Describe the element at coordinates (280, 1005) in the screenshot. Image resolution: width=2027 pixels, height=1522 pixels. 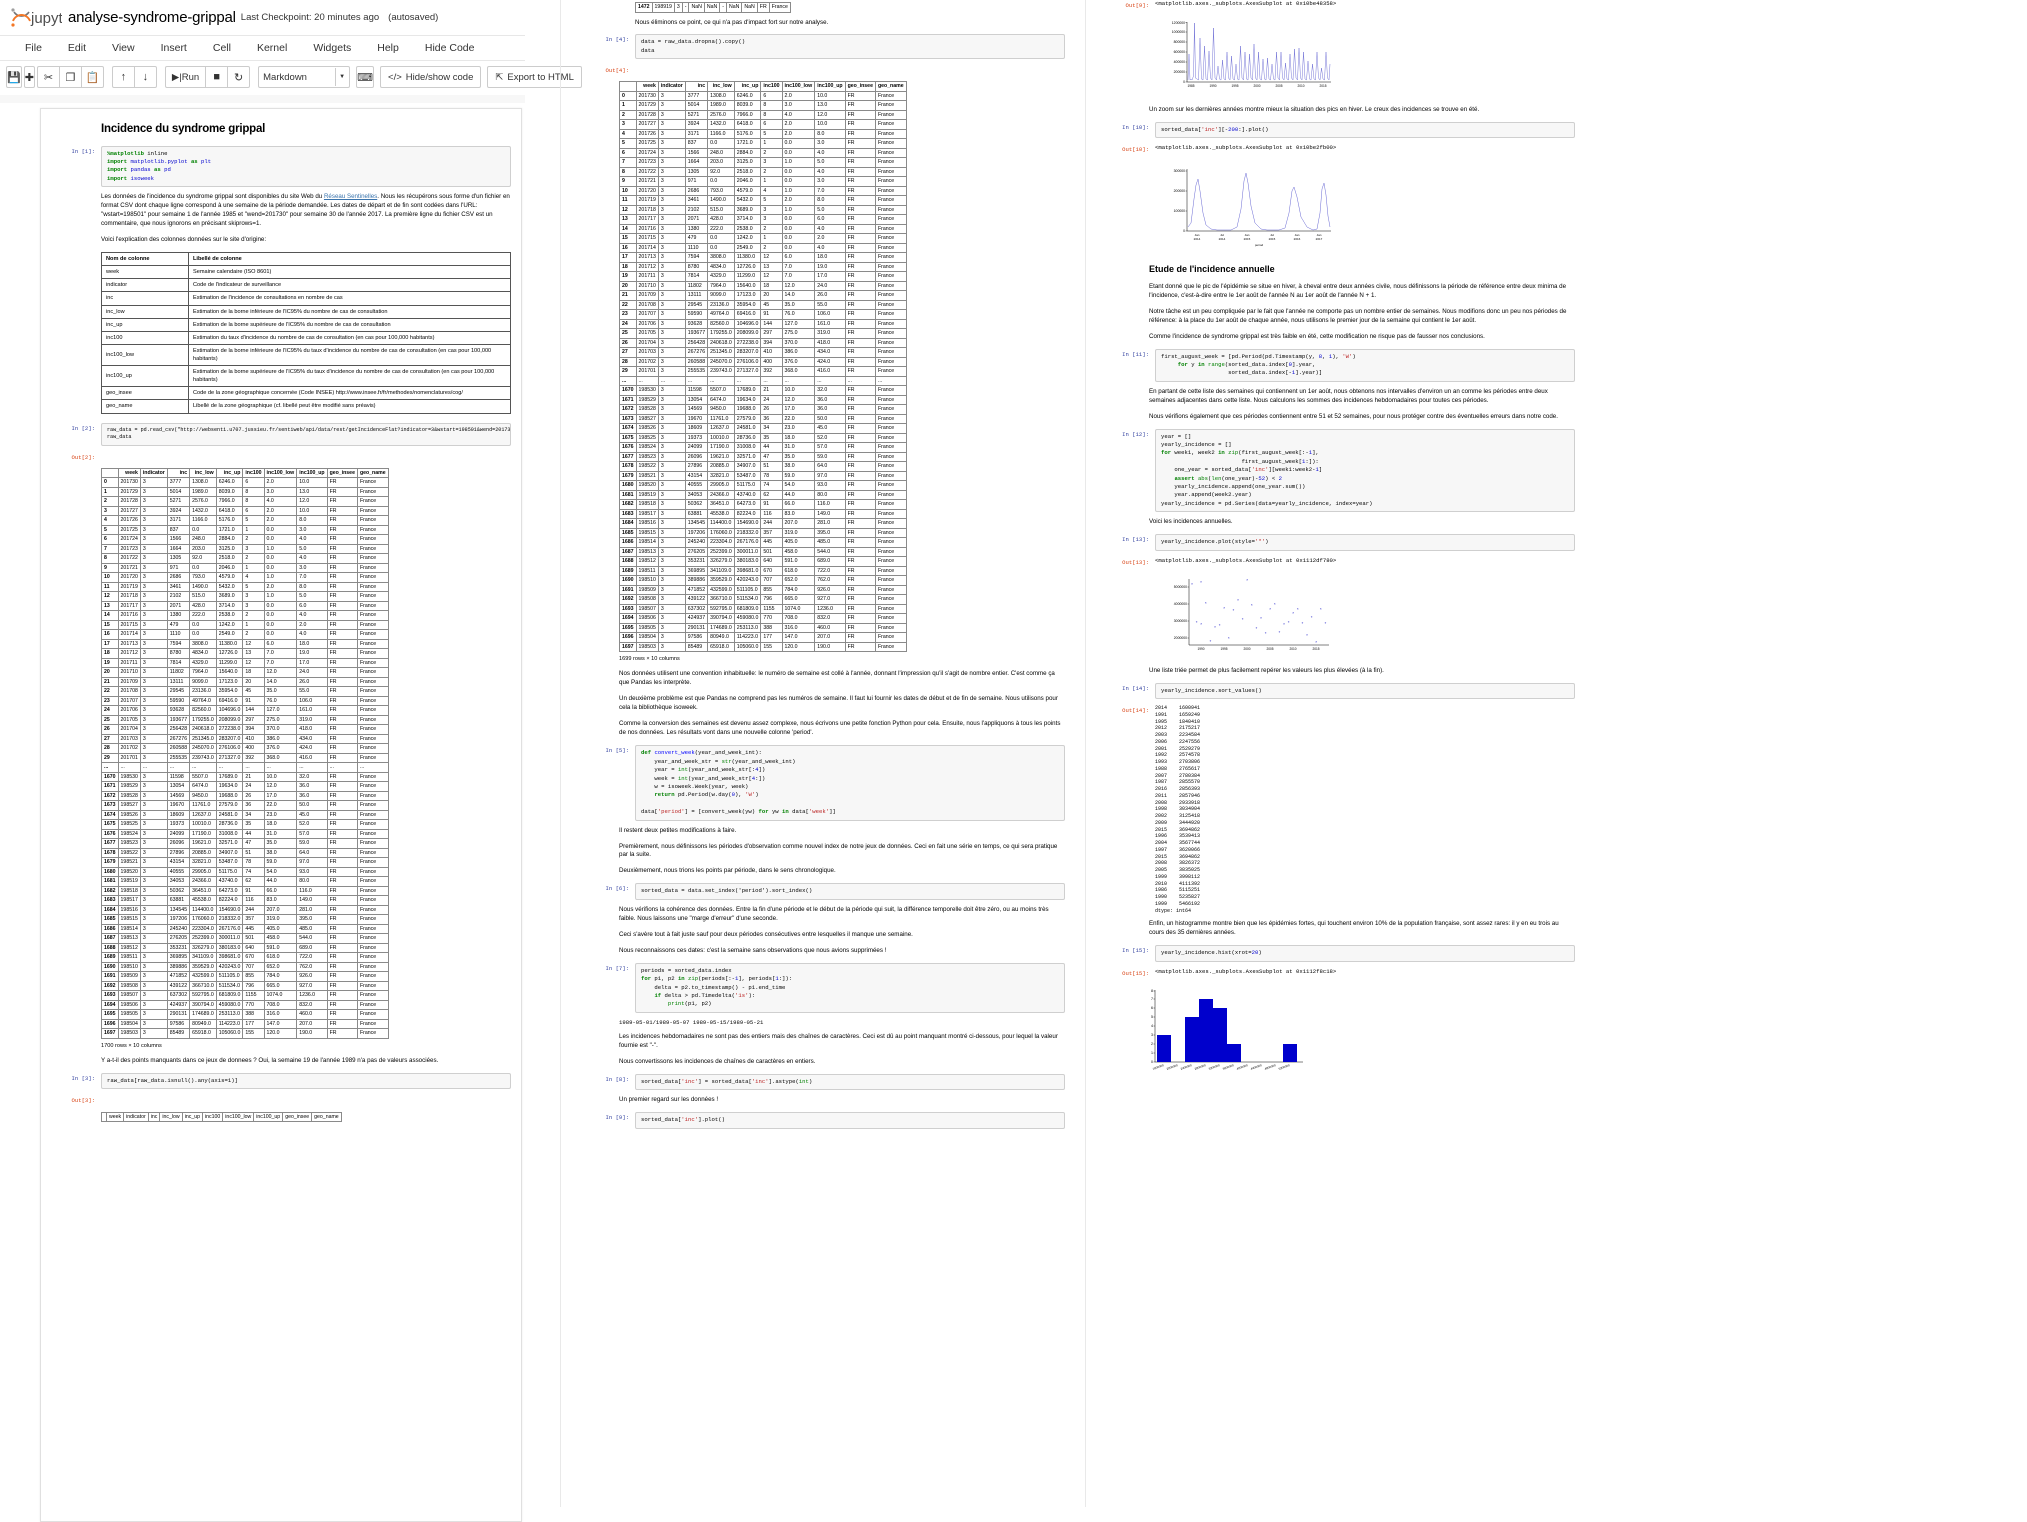
I see `df-cell: 708.0` at that location.